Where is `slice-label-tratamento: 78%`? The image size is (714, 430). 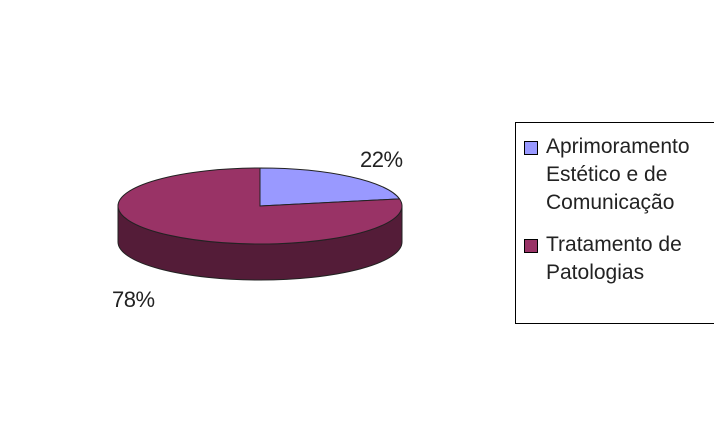 slice-label-tratamento: 78% is located at coordinates (133, 299).